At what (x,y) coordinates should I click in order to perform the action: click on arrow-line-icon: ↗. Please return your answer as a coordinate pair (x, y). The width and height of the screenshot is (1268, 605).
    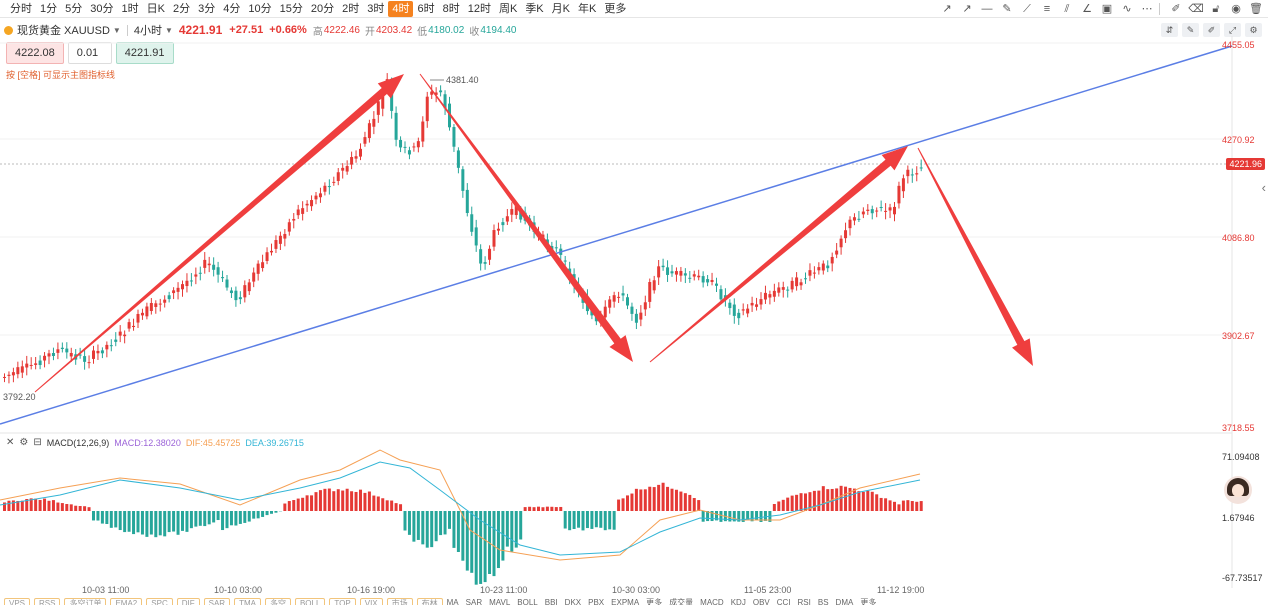
    Looking at the image, I should click on (967, 9).